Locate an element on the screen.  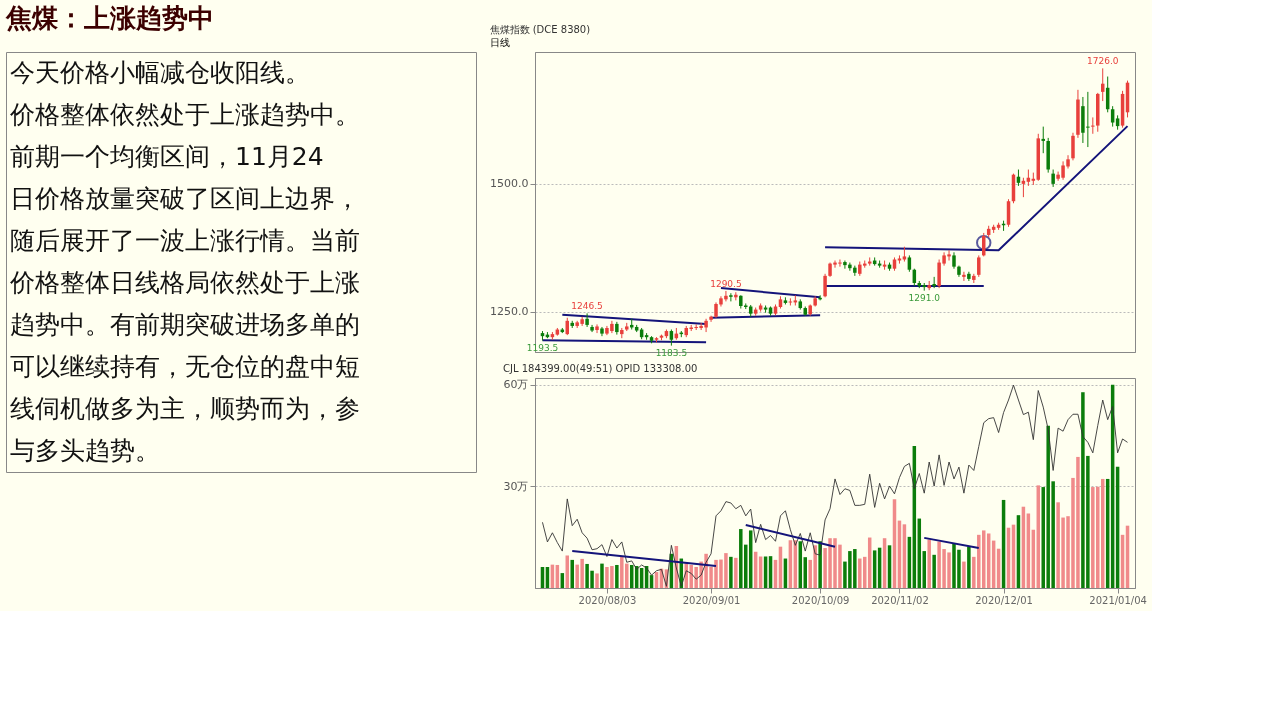
x-tick-label: 2021/01/04 is located at coordinates (1118, 600).